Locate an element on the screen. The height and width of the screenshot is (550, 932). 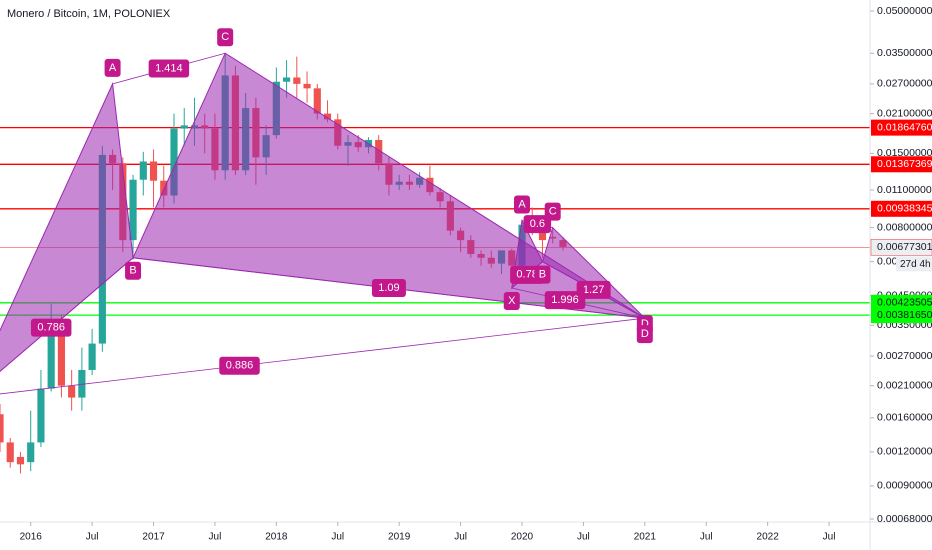
y-tick-label: 0.00800000 is located at coordinates (904, 227).